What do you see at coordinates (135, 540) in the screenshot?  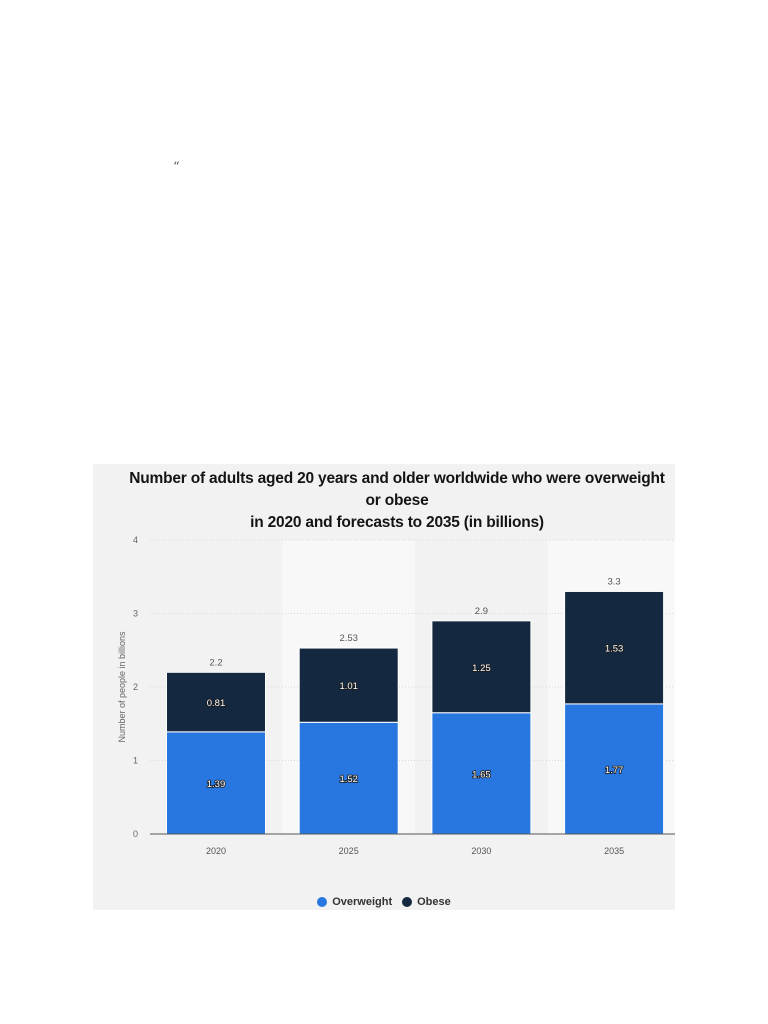 I see `y-tick-label-4: 4` at bounding box center [135, 540].